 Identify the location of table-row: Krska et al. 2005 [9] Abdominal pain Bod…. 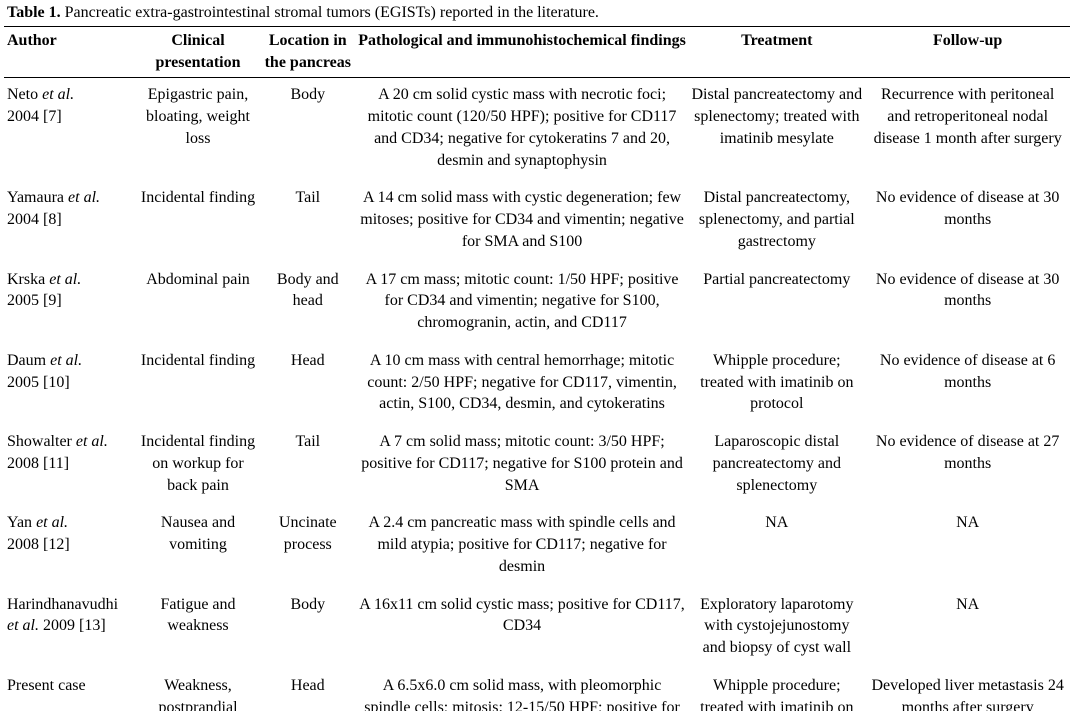
(537, 303).